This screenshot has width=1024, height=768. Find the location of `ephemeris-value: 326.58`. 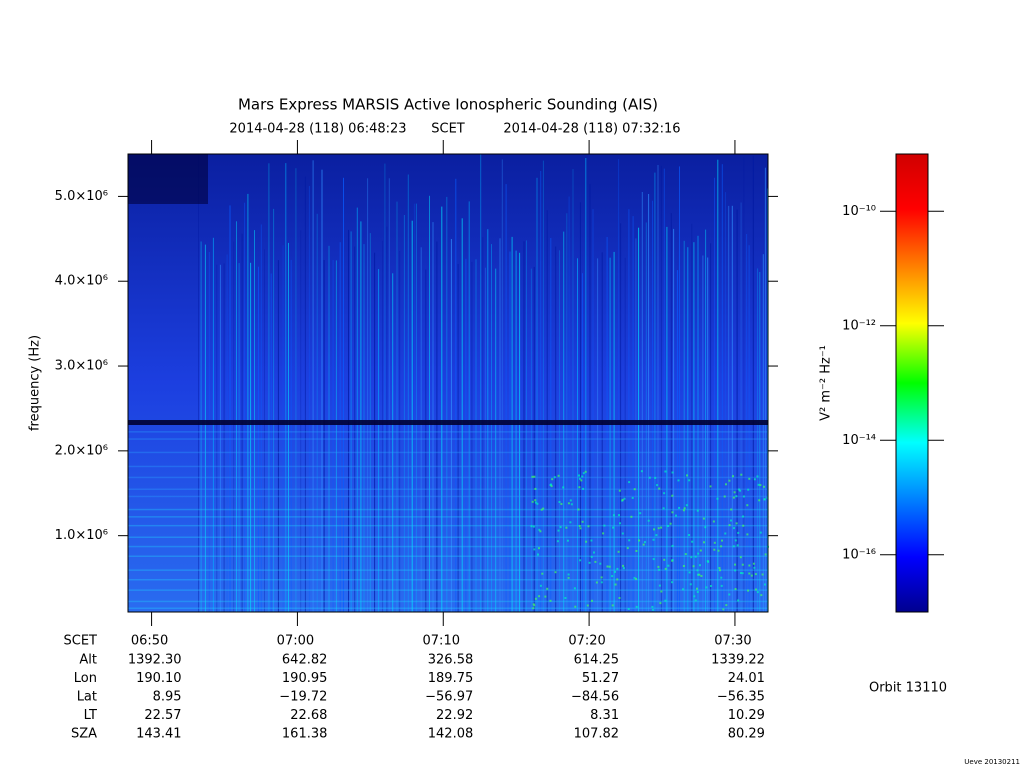

ephemeris-value: 326.58 is located at coordinates (451, 660).